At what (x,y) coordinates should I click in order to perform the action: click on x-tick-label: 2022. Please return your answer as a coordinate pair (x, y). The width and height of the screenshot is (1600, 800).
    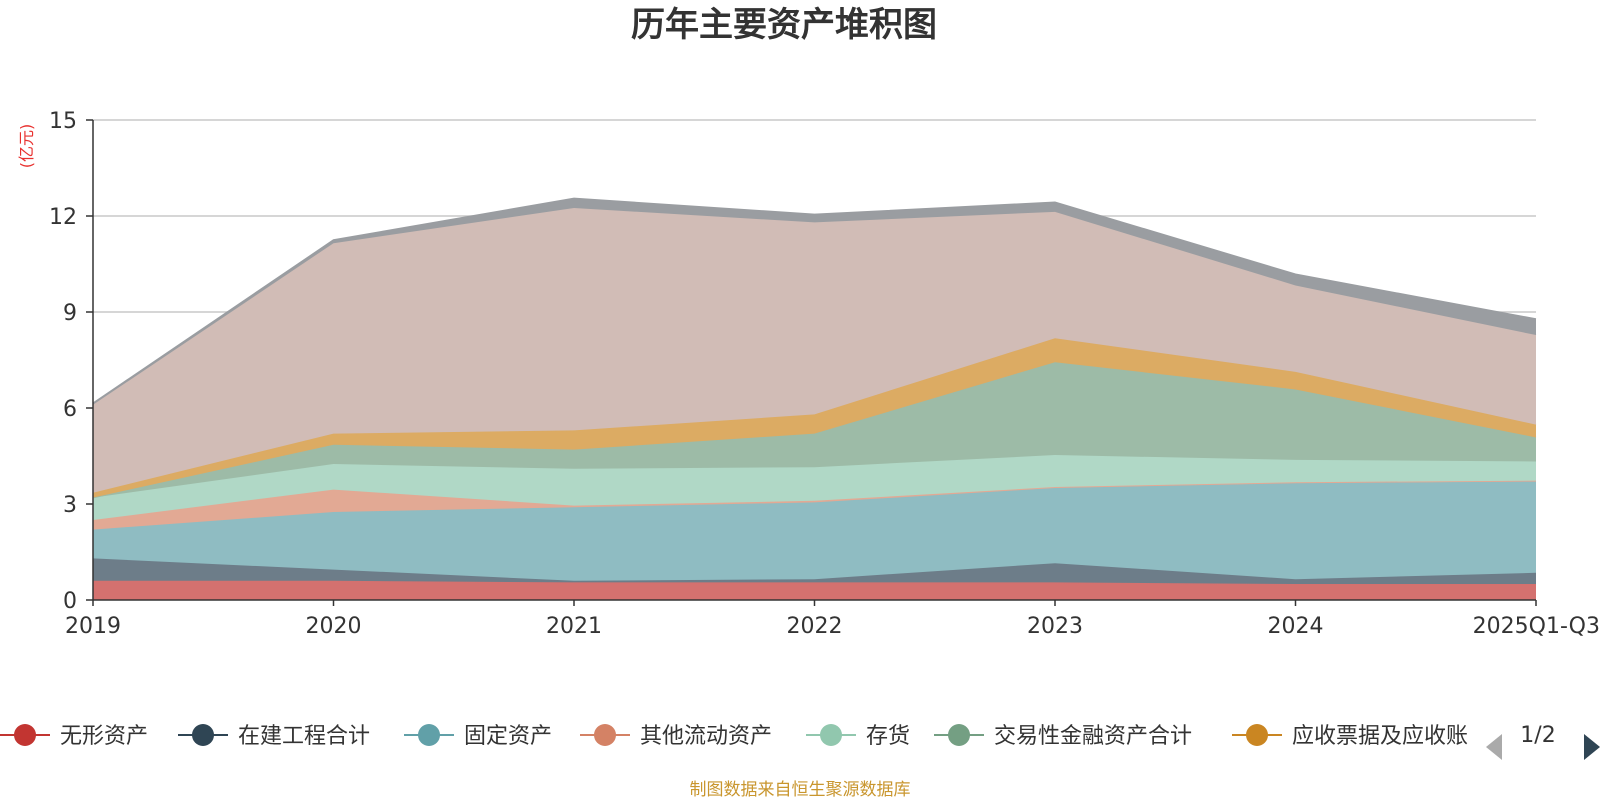
    Looking at the image, I should click on (815, 626).